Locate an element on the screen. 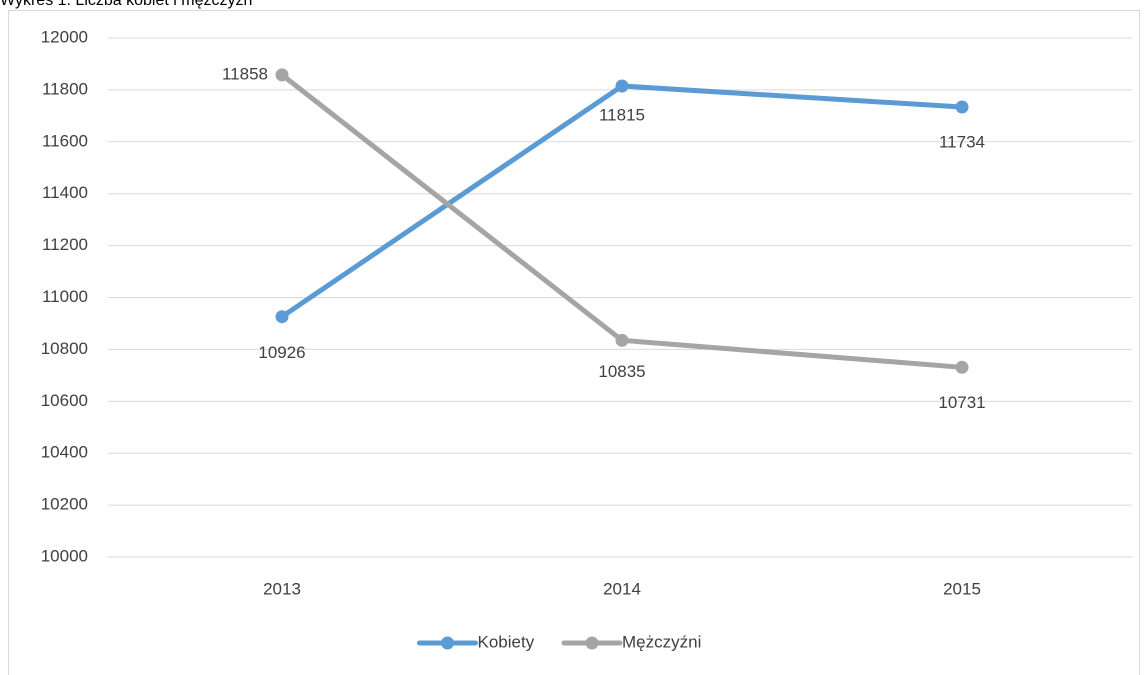 The width and height of the screenshot is (1147, 675). y-tick-label: 11400 is located at coordinates (65, 192).